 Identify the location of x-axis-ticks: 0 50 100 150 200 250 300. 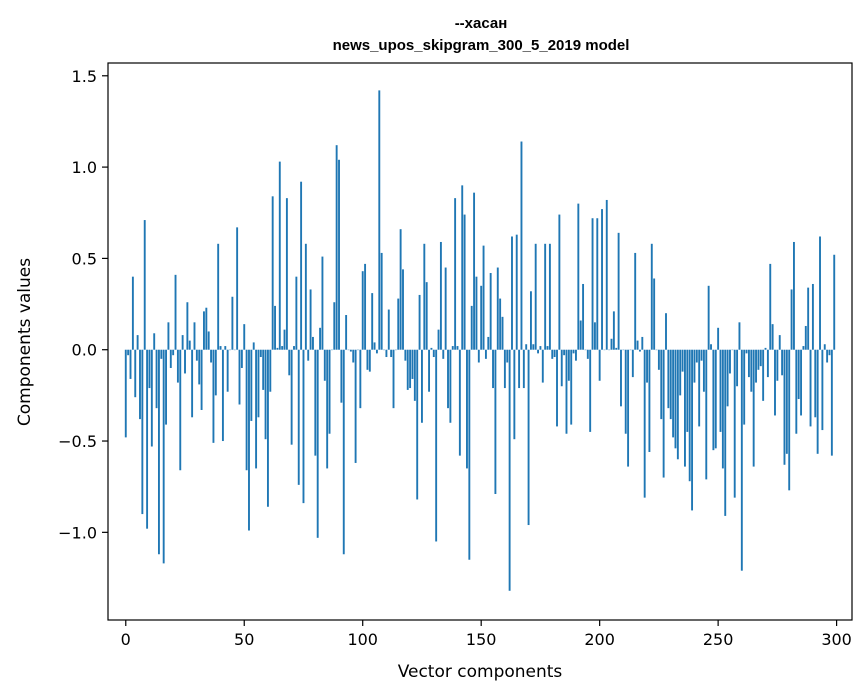
(486, 634).